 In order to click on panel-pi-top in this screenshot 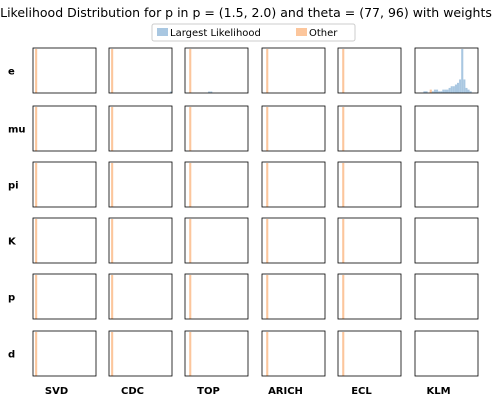, I will do `click(216, 184)`.